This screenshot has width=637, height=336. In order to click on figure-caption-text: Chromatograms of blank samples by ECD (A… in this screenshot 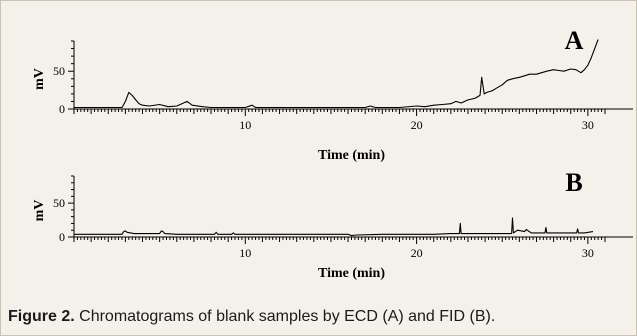, I will do `click(285, 316)`.